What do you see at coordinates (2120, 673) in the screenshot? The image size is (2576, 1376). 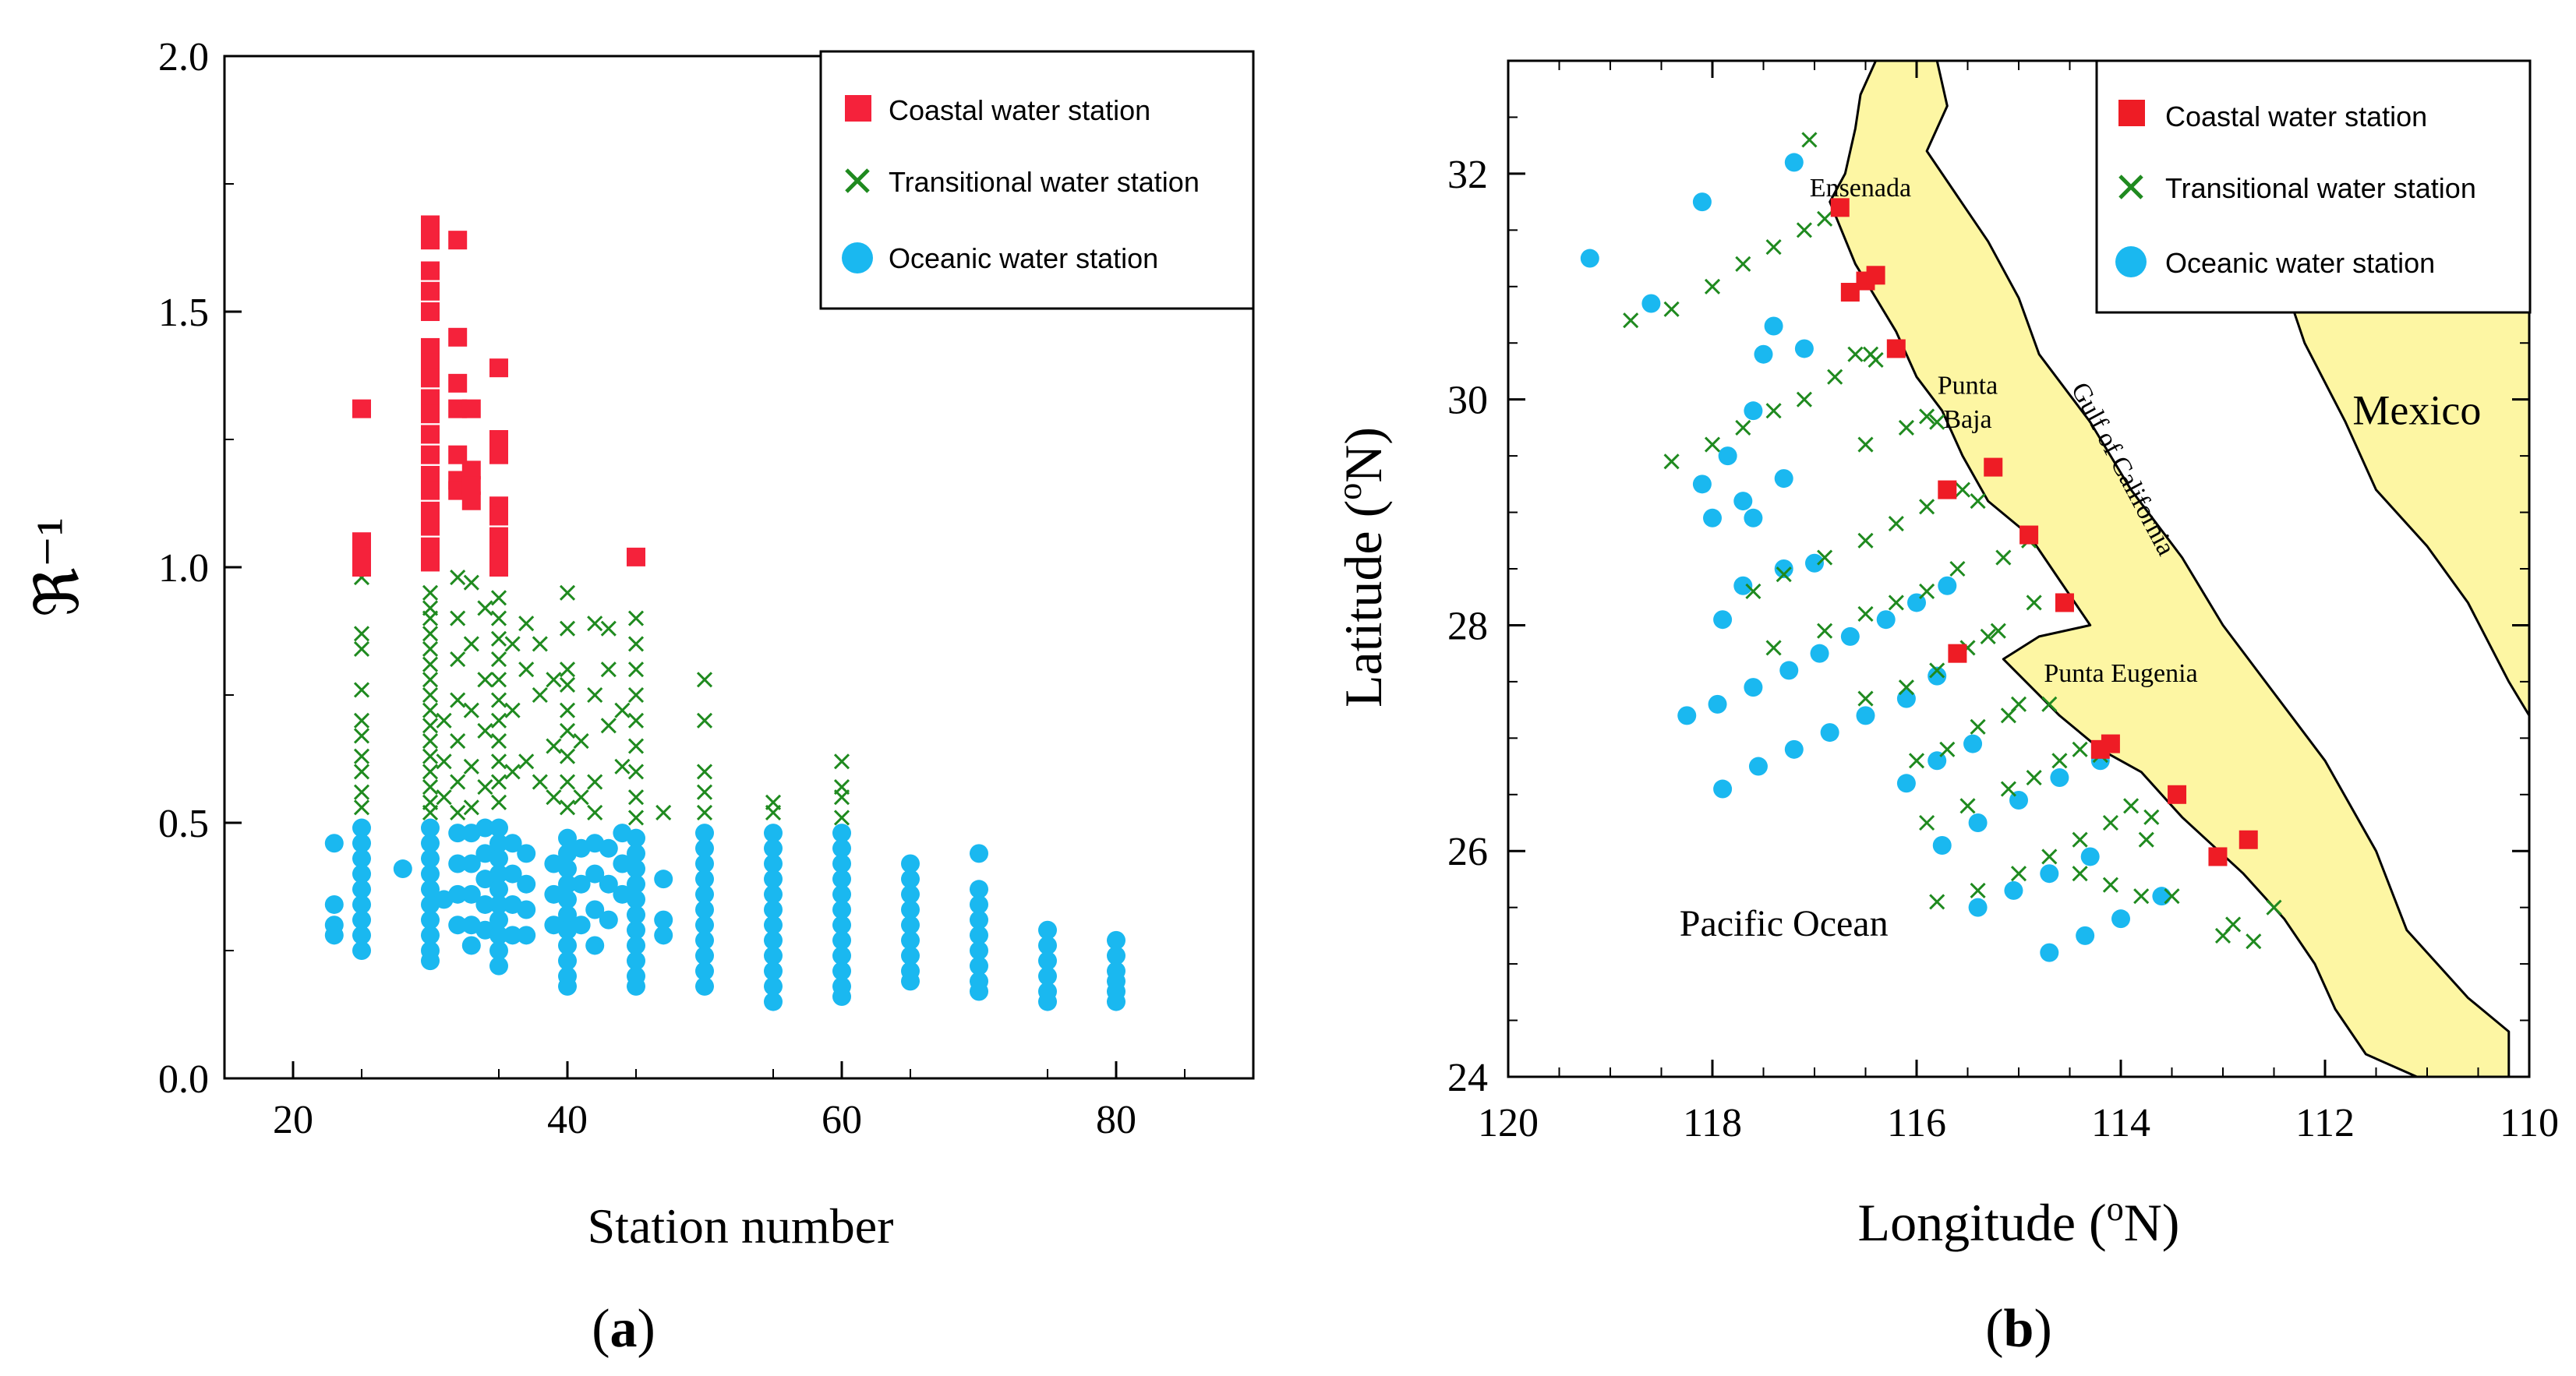 I see `place-label: Punta Eugenia` at bounding box center [2120, 673].